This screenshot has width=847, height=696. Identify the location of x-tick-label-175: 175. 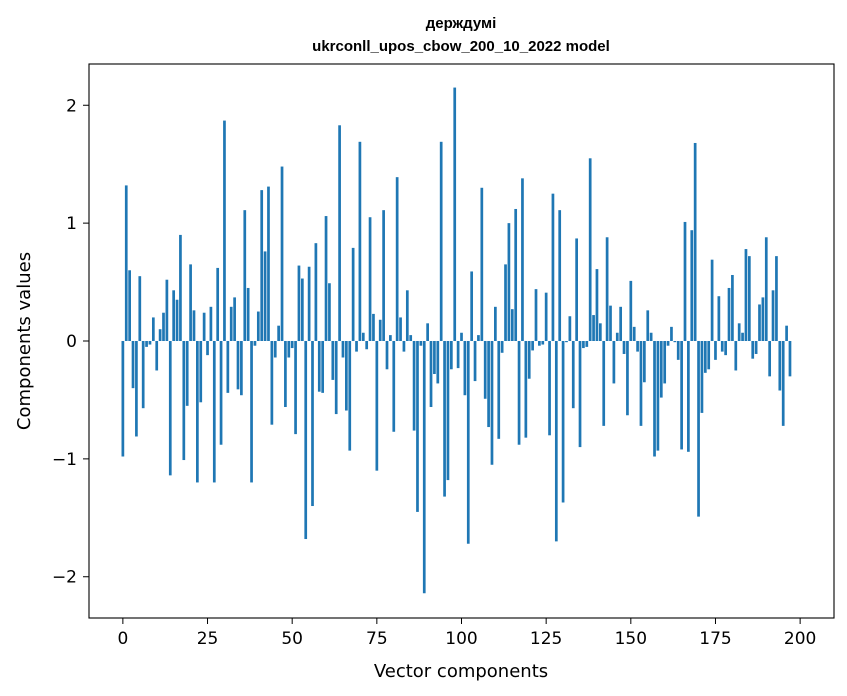
(715, 639).